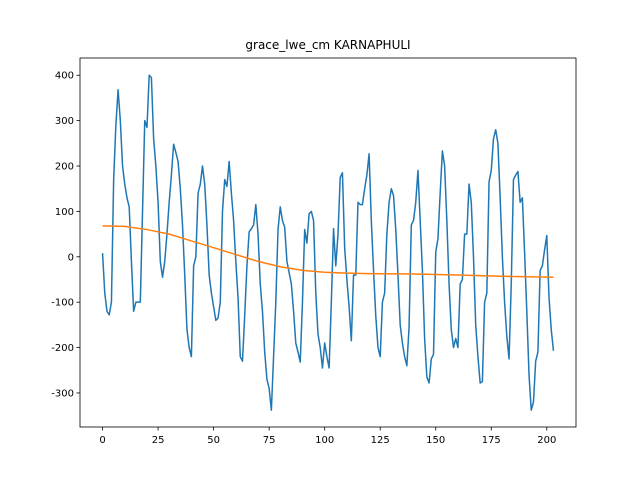 This screenshot has width=640, height=480. I want to click on y-tick-label: 300, so click(64, 121).